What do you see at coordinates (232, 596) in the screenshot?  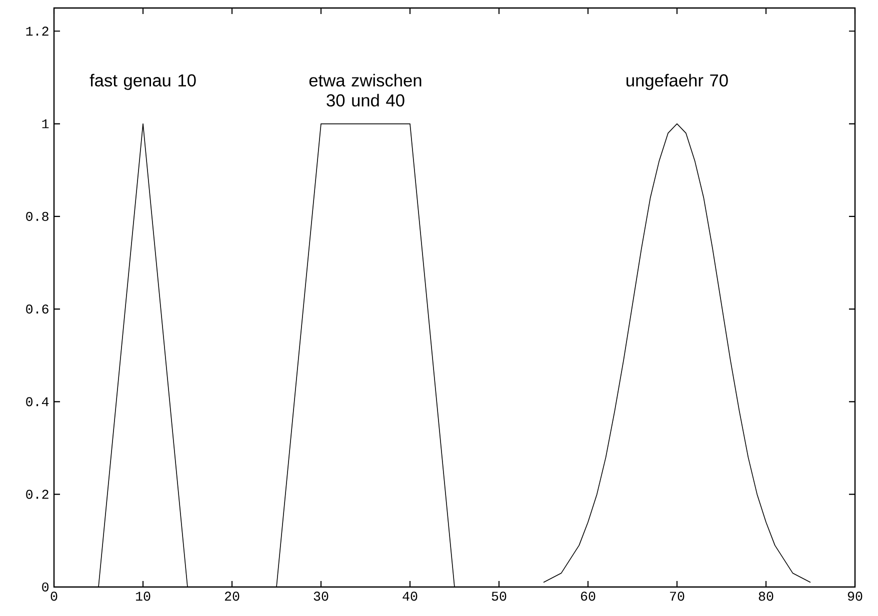 I see `x-tick-label: 20` at bounding box center [232, 596].